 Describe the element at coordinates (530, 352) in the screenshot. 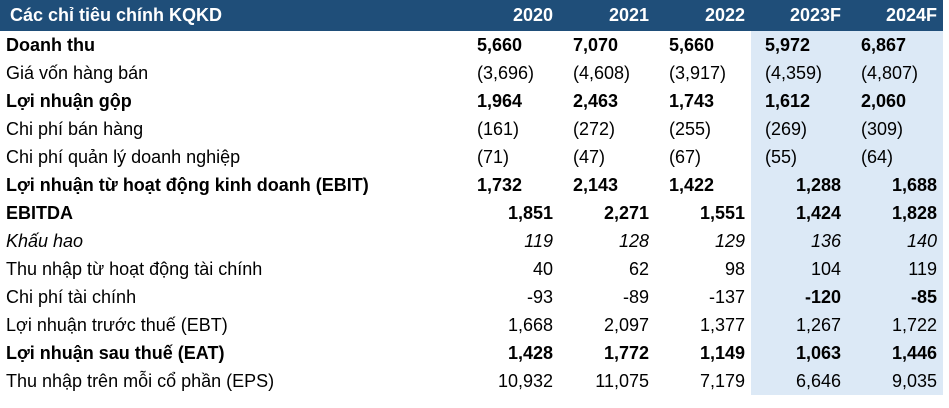

I see `cell-value: 1,428` at that location.